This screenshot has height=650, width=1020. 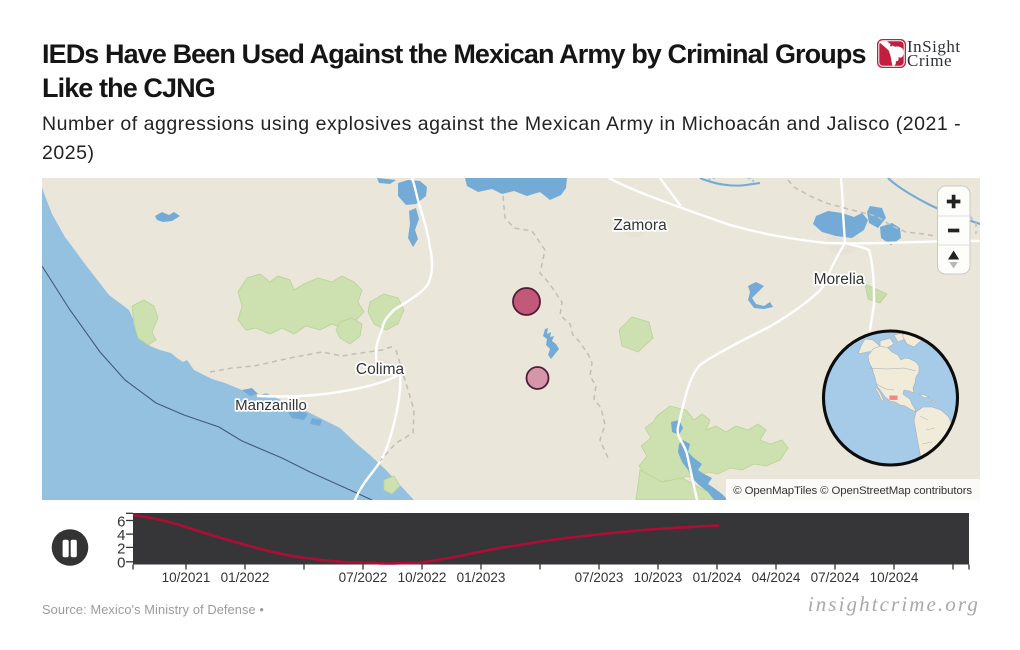 What do you see at coordinates (776, 577) in the screenshot?
I see `svg-text: 04/2024` at bounding box center [776, 577].